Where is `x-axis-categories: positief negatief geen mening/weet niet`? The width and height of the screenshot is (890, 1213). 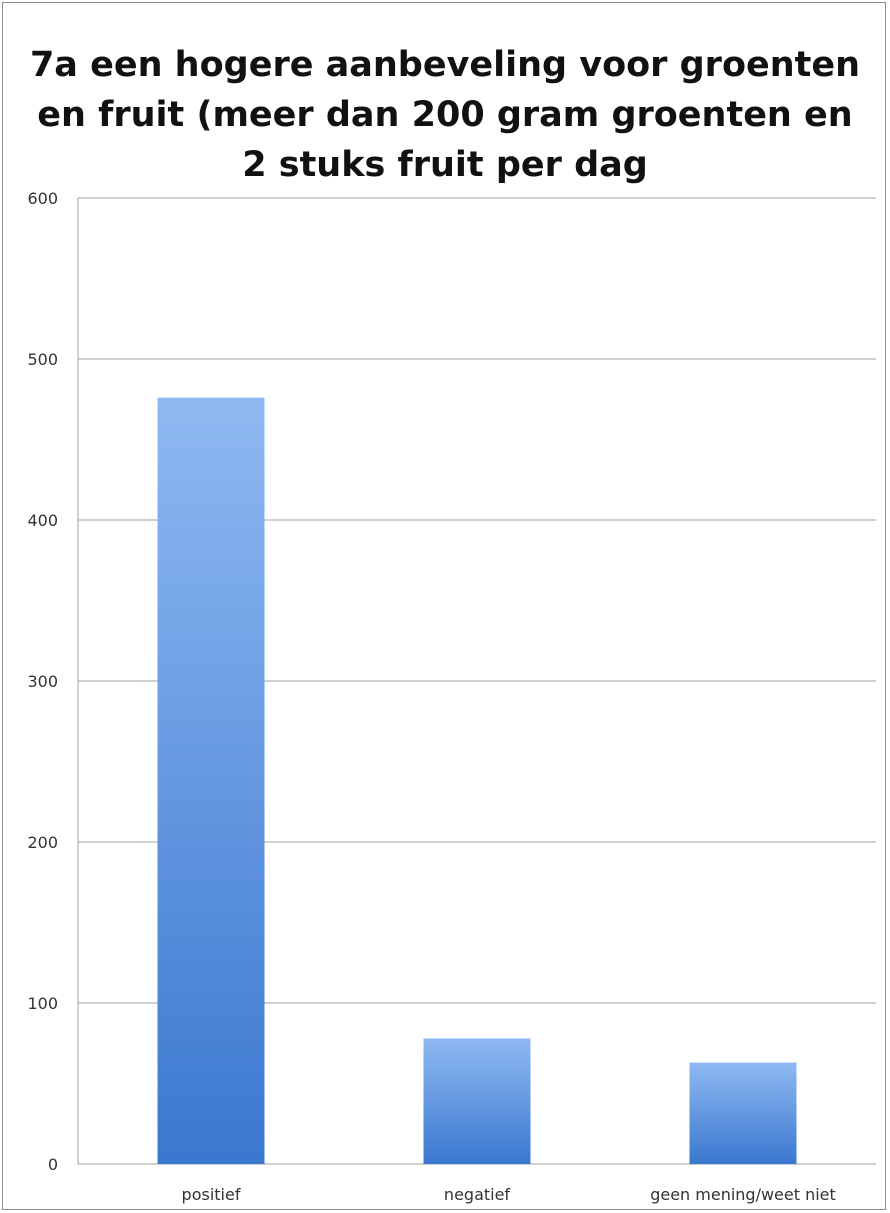 x-axis-categories: positief negatief geen mening/weet niet is located at coordinates (509, 1194).